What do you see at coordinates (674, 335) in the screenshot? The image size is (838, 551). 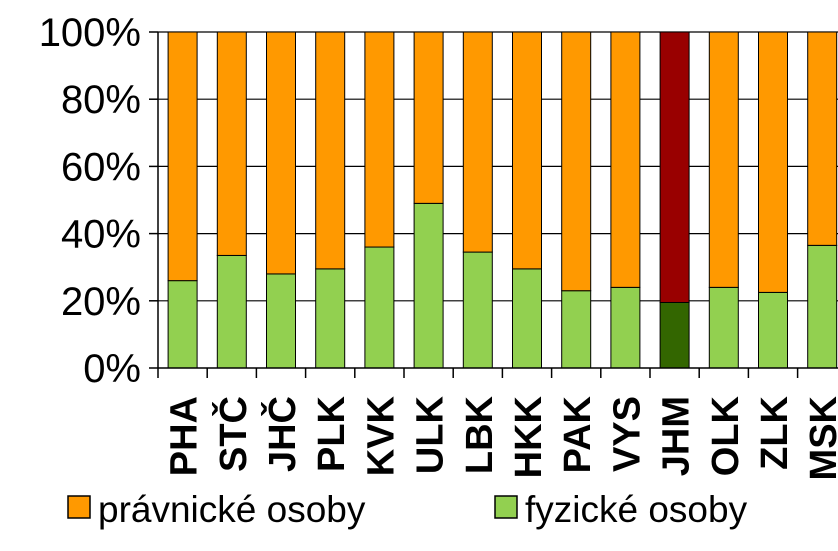 I see `bar-fyzicke-osoby-jhm` at bounding box center [674, 335].